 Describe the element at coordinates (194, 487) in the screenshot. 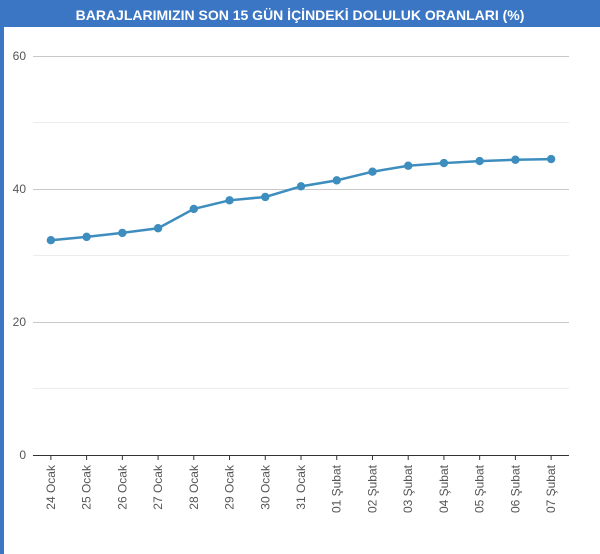

I see `x-tick-label: 28 Ocak` at that location.